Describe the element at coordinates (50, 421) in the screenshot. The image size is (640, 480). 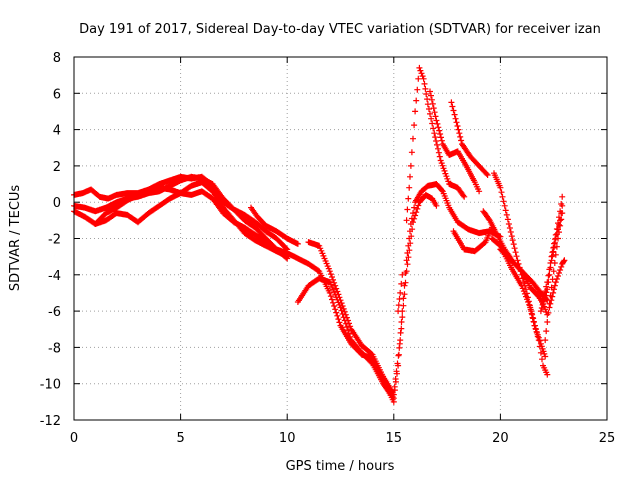
I see `y-tick-label: -12` at that location.